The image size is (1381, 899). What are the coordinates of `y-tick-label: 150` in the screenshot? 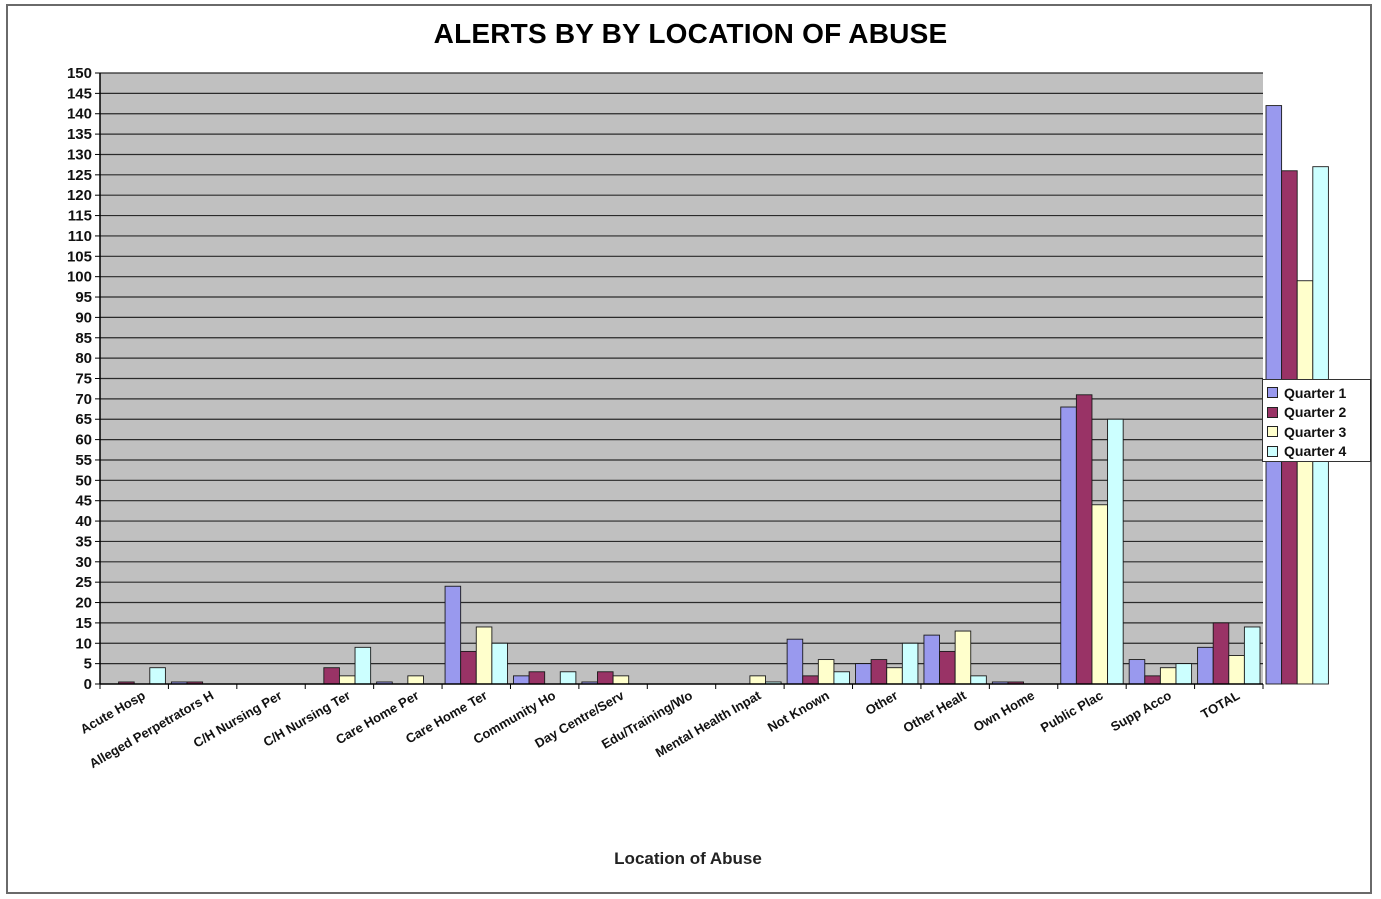 It's located at (79, 73).